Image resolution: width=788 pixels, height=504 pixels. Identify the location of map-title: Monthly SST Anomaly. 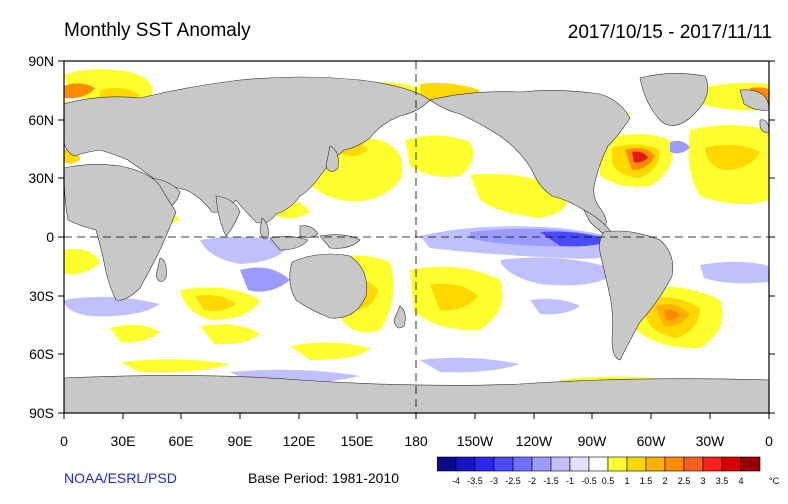
(157, 30).